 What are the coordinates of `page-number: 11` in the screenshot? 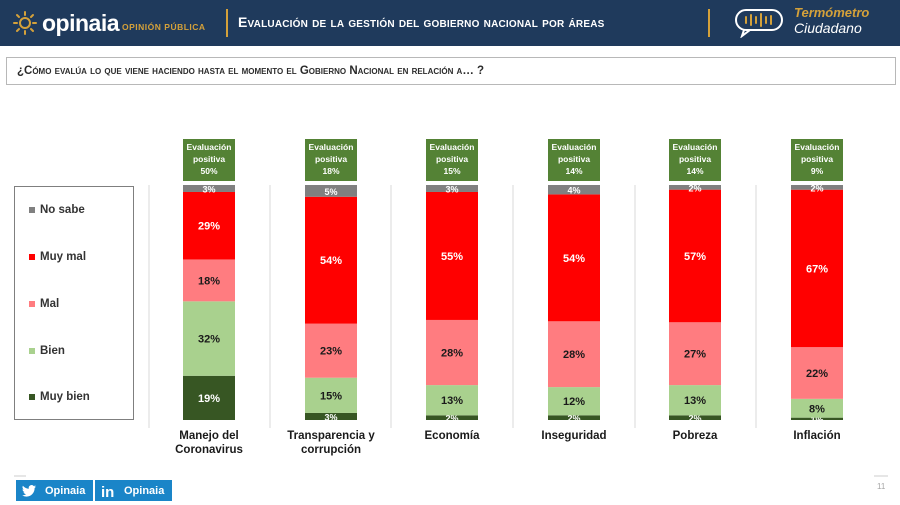 It's located at (881, 486).